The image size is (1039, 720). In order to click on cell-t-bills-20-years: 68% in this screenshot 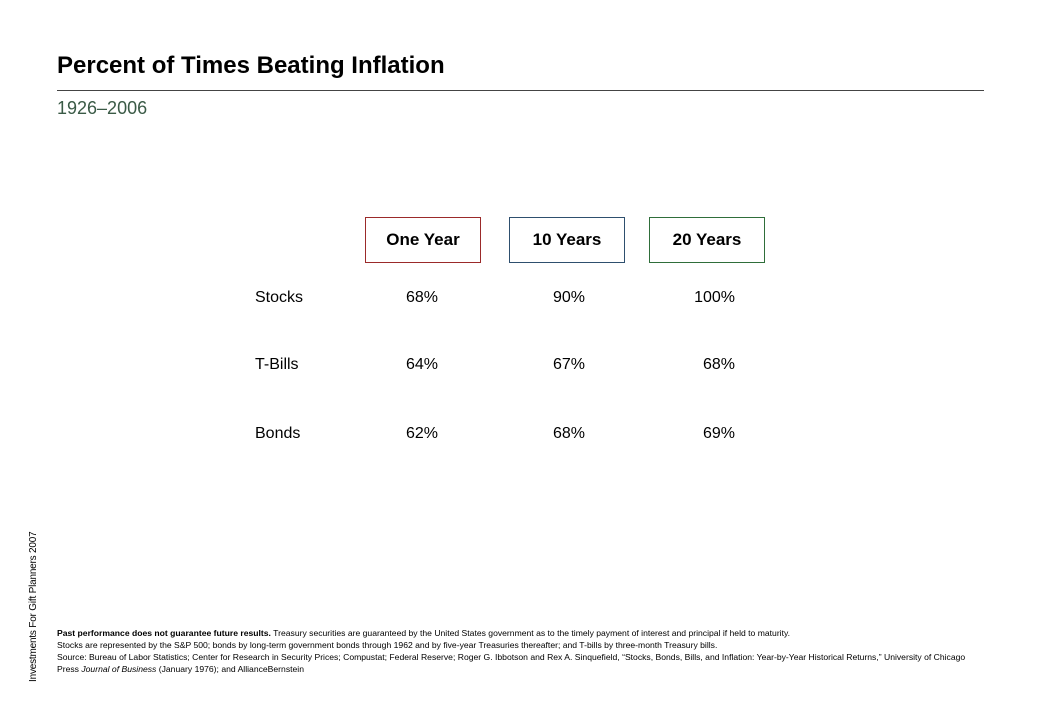, I will do `click(718, 364)`.